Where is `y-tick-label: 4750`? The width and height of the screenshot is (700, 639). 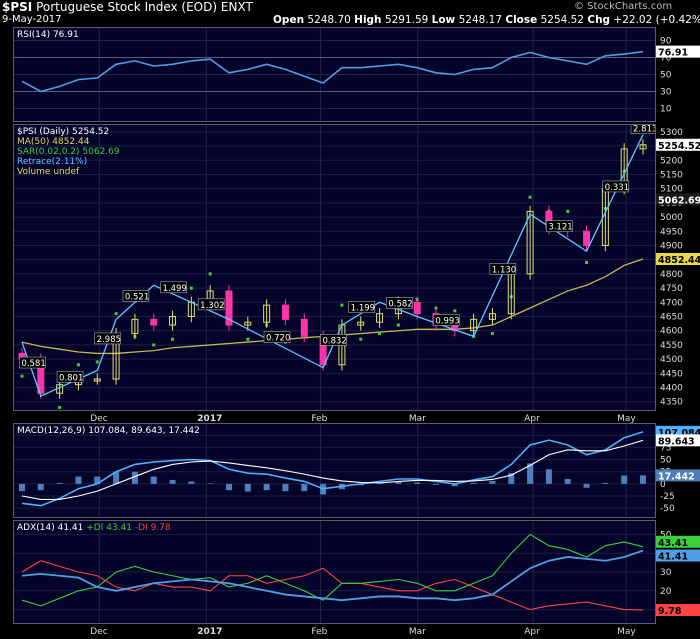 y-tick-label: 4750 is located at coordinates (671, 289).